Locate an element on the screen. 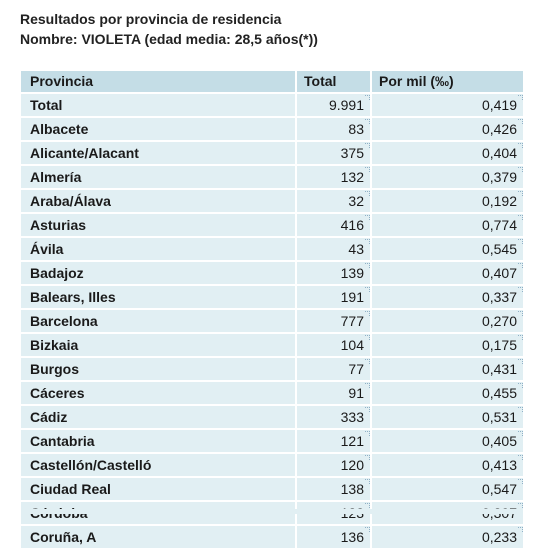 Image resolution: width=549 pixels, height=550 pixels. por-mil-cell: 0,337 is located at coordinates (447, 297).